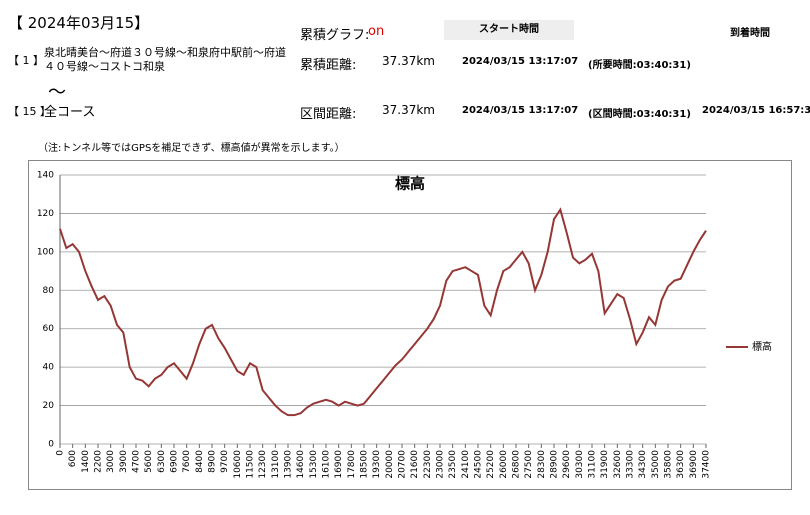 The image size is (810, 515). What do you see at coordinates (111, 461) in the screenshot?
I see `x-tick-label: 3000` at bounding box center [111, 461].